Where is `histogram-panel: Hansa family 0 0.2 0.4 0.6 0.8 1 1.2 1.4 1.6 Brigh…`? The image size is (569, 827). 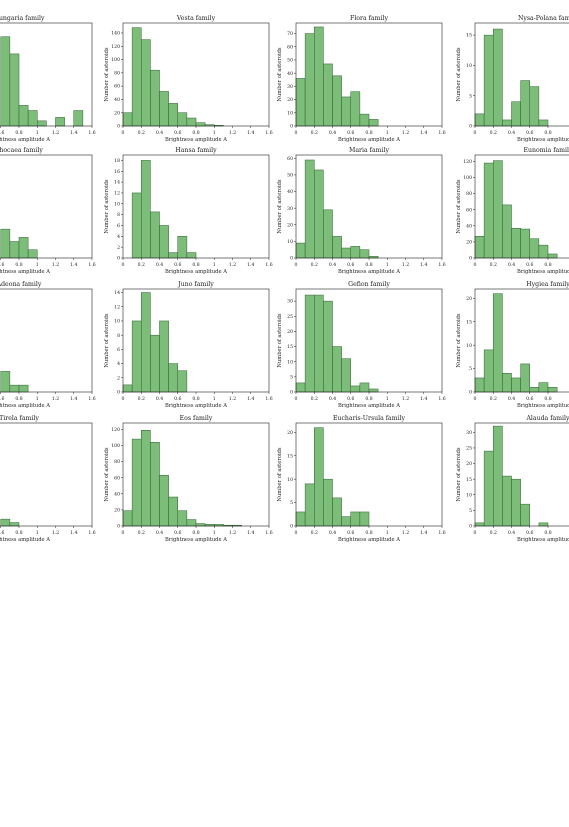 histogram-panel: Hansa family 0 0.2 0.4 0.6 0.8 1 1.2 1.4 1.6 Brigh… is located at coordinates (188, 211).